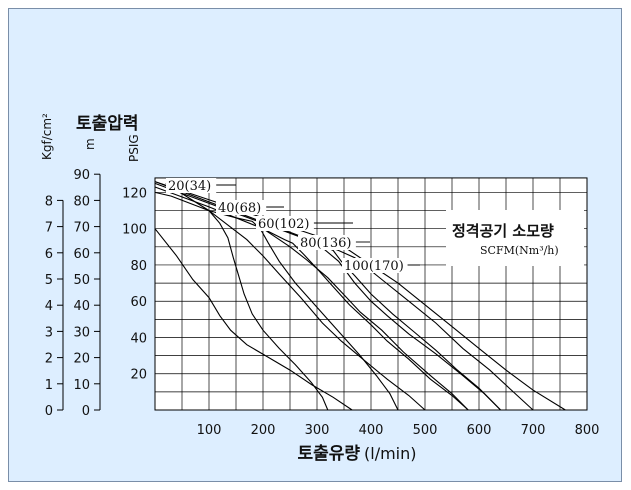 The height and width of the screenshot is (490, 631). I want to click on x-tick-label: 300, so click(317, 430).